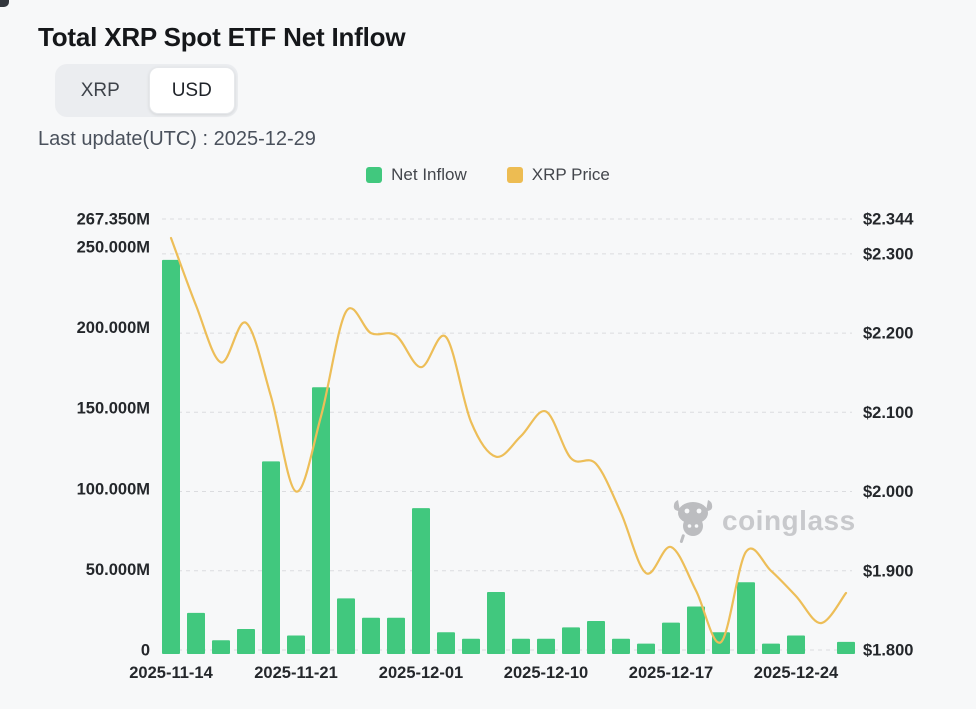 This screenshot has width=976, height=709. What do you see at coordinates (4, 3) in the screenshot?
I see `corner-fragment` at bounding box center [4, 3].